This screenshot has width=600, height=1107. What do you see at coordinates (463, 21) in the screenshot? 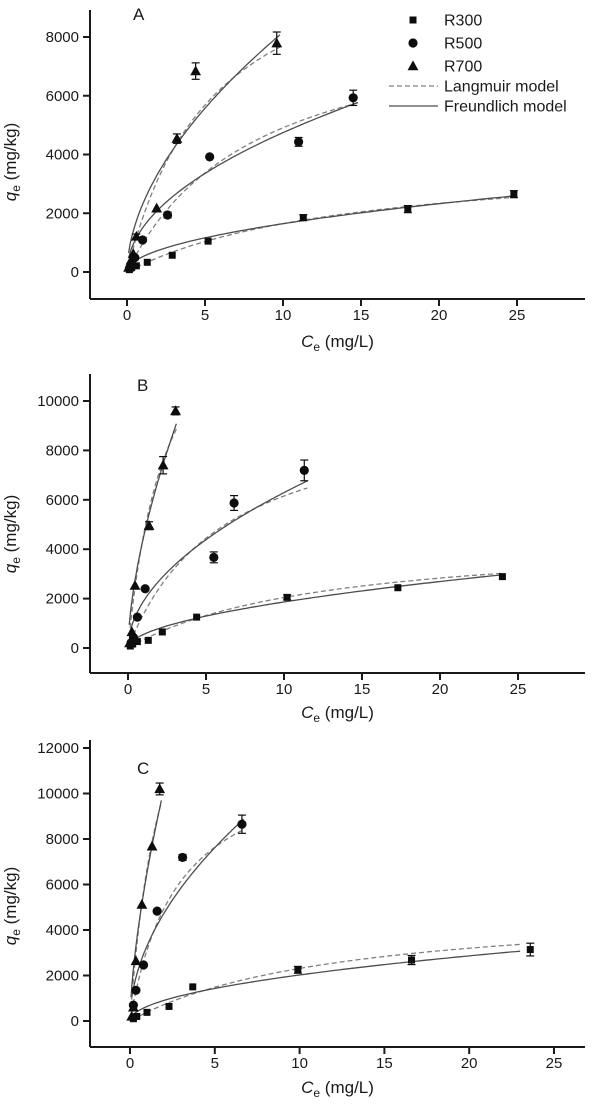
I see `legend-label: R300` at bounding box center [463, 21].